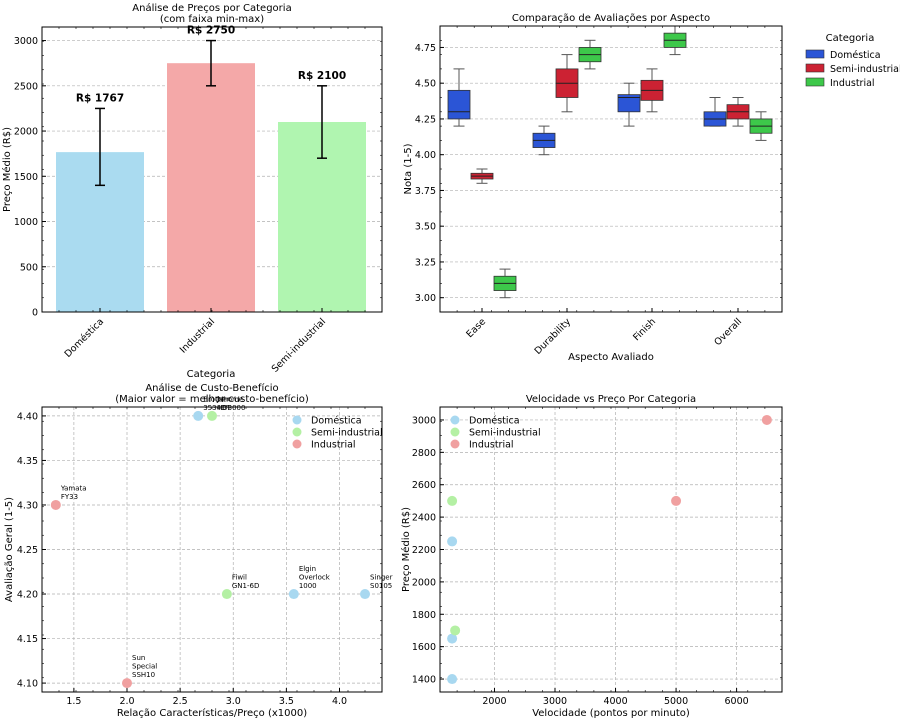 Image resolution: width=900 pixels, height=724 pixels. I want to click on y-tick-label: 1500, so click(26, 177).